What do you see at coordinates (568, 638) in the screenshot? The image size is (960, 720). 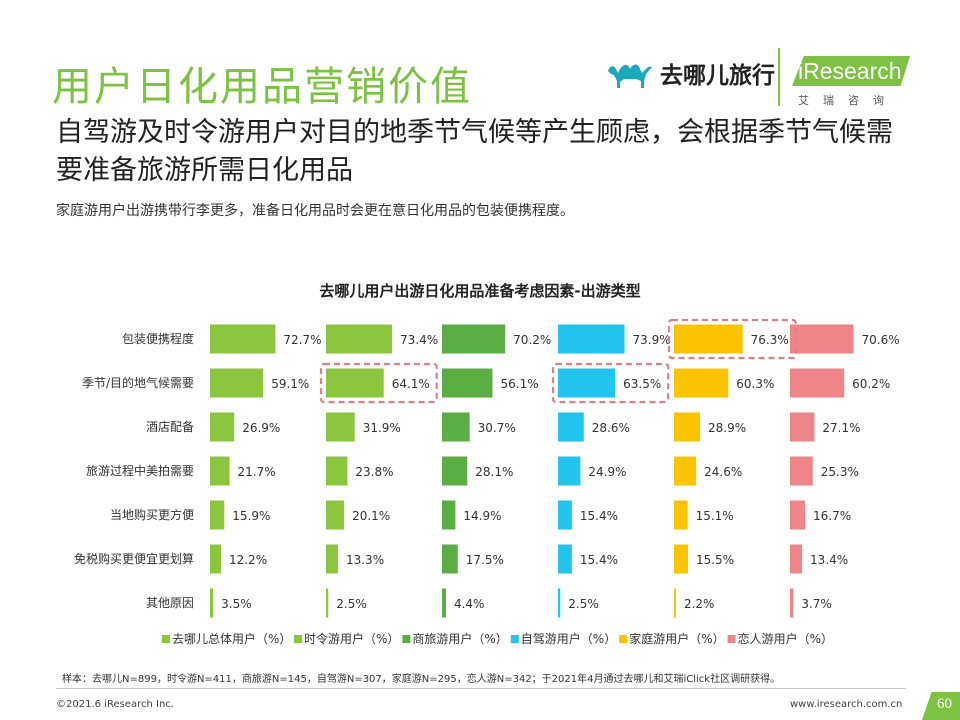 I see `legend-label: 自驾游用户（%）` at bounding box center [568, 638].